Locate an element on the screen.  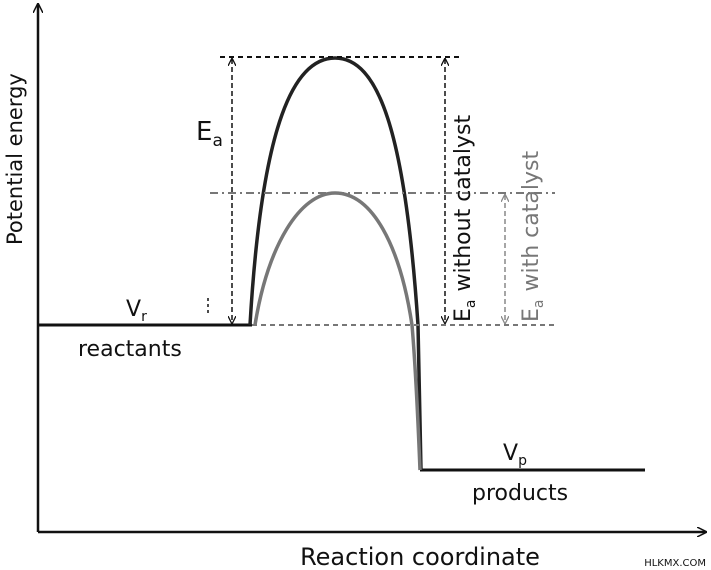
vp-symbol: V is located at coordinates (510, 453).